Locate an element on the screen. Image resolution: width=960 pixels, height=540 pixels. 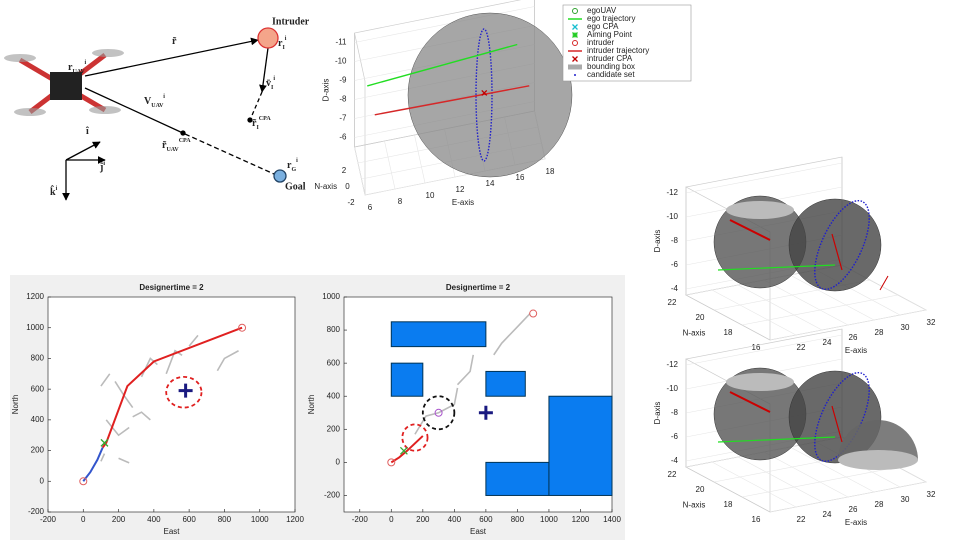
legend-label: ego trajectory is located at coordinates (611, 18).